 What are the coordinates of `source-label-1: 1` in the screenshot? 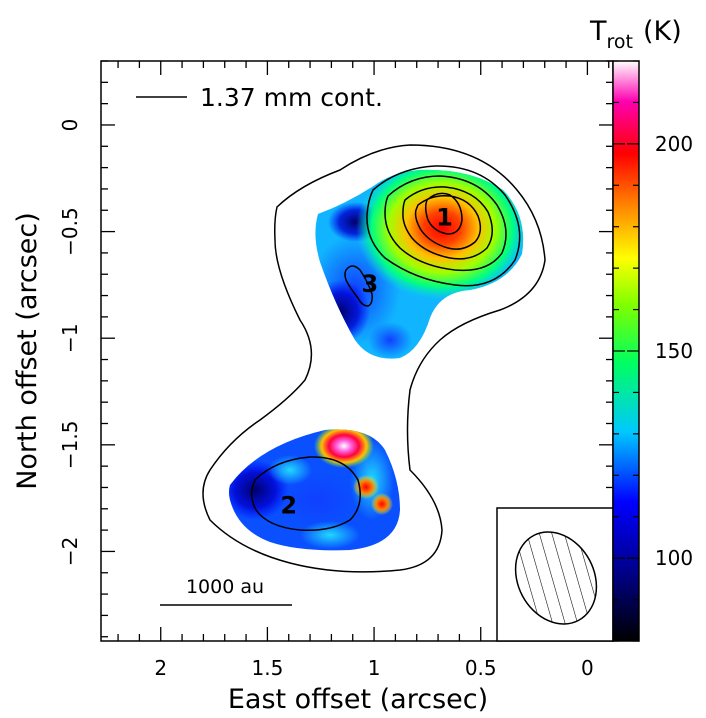 It's located at (444, 218).